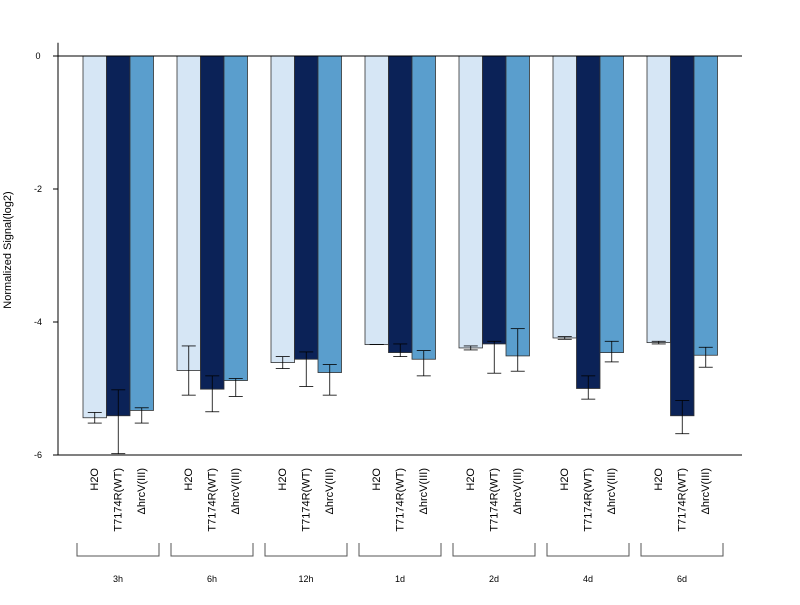 The height and width of the screenshot is (605, 800). What do you see at coordinates (235, 387) in the screenshot?
I see `error-bar-6h-ΔhrcV(III)` at bounding box center [235, 387].